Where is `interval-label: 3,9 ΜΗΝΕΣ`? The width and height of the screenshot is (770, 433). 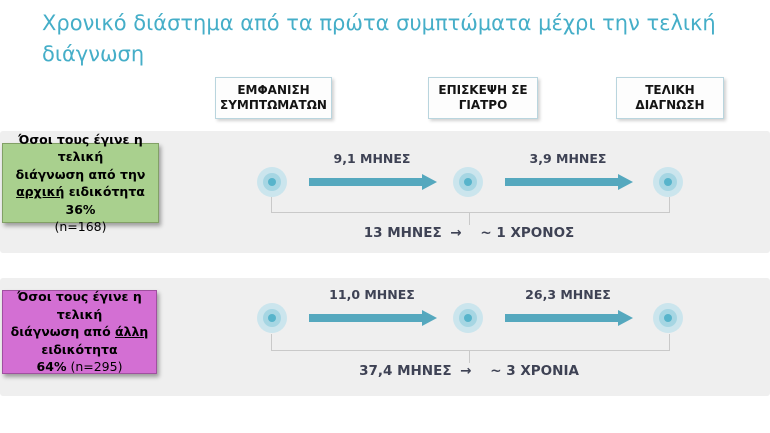
interval-label: 3,9 ΜΗΝΕΣ is located at coordinates (568, 158).